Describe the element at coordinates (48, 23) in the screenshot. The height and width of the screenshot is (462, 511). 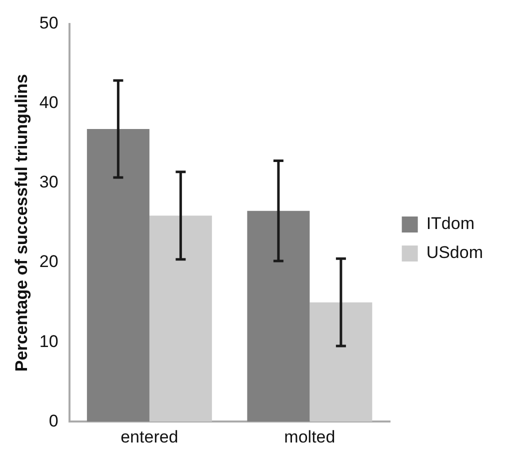
I see `y-tick-label: 50` at that location.